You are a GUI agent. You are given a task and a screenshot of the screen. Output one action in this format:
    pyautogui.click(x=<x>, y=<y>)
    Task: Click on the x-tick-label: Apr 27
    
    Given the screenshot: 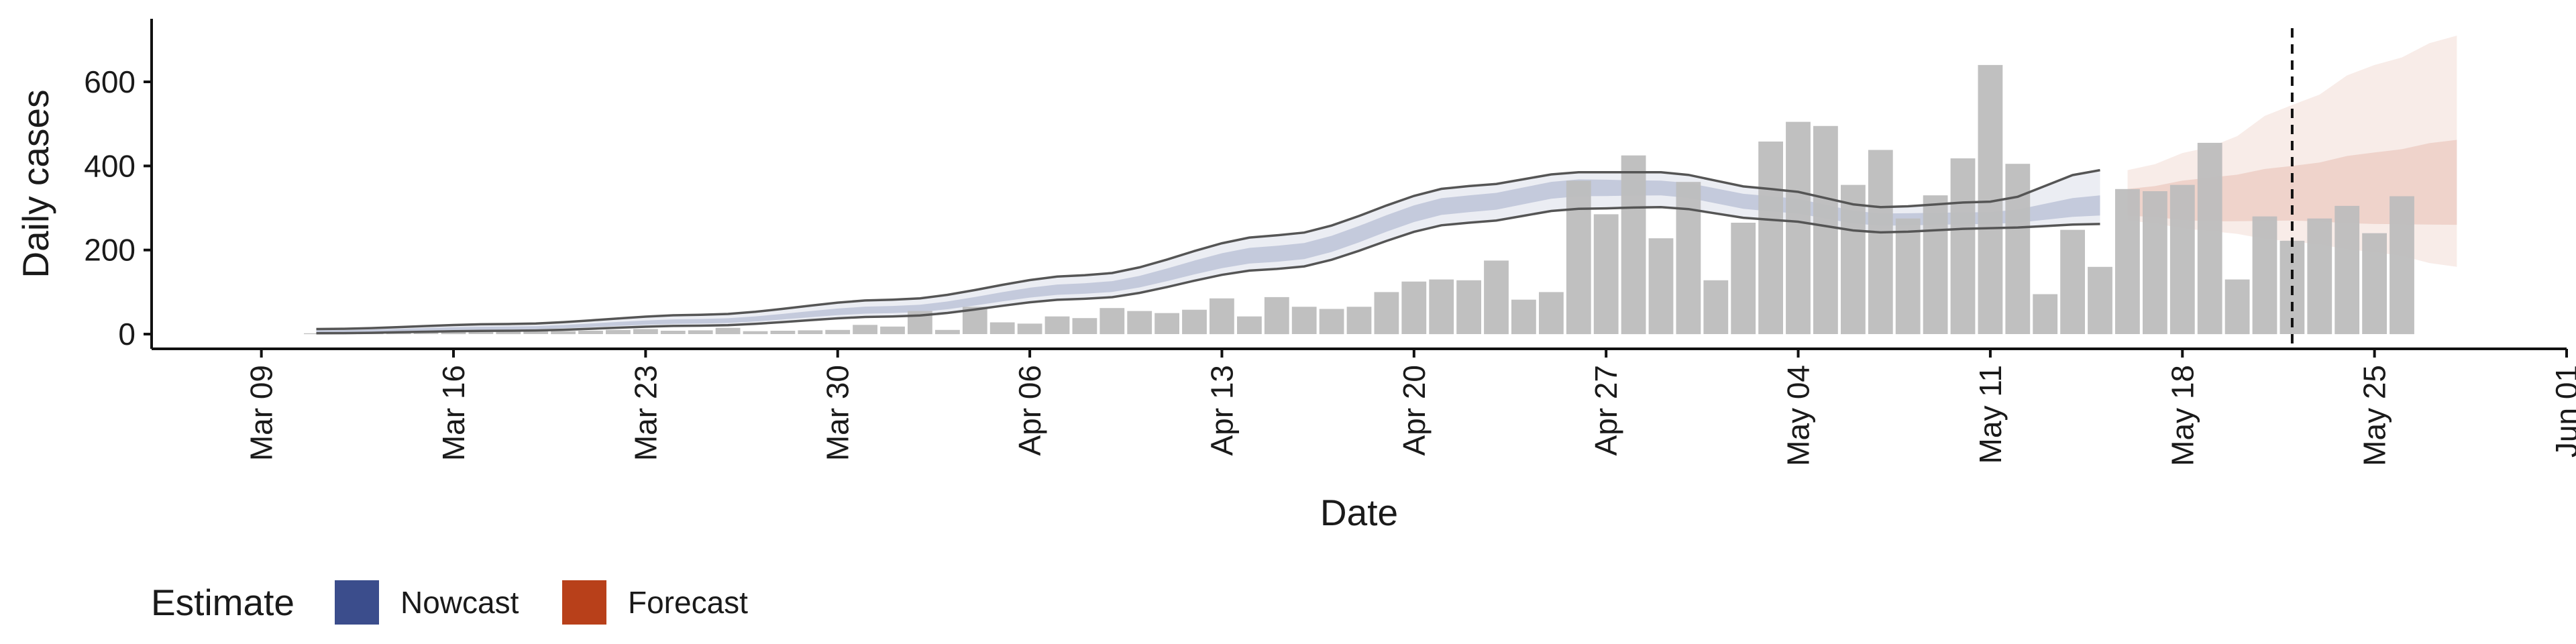 What is the action you would take?
    pyautogui.click(x=1606, y=410)
    